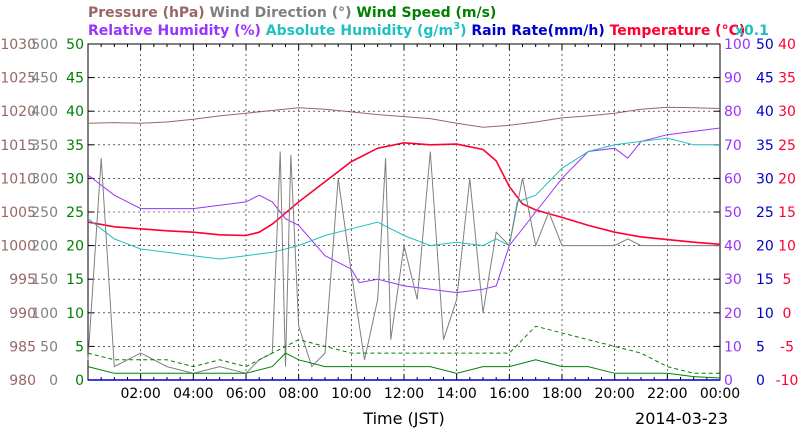 The height and width of the screenshot is (434, 800). Describe the element at coordinates (752, 31) in the screenshot. I see `scale-note: x0.1` at that location.